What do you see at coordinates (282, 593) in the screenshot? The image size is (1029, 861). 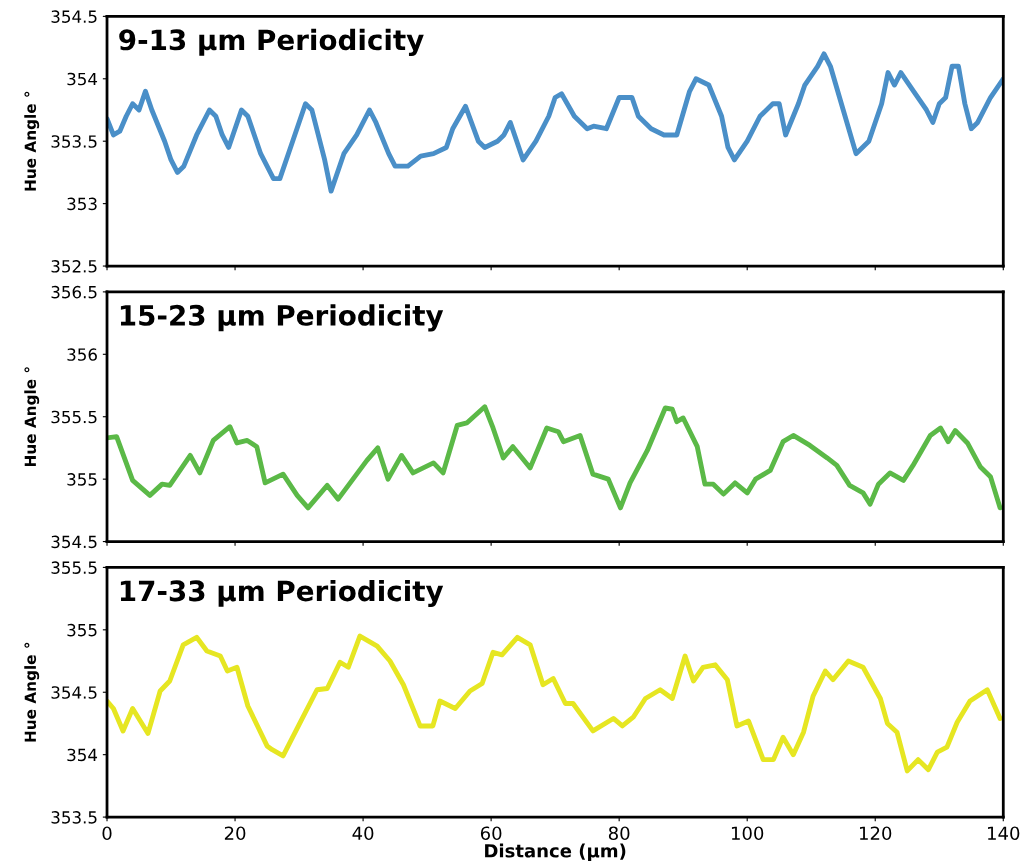 I see `chart-title: 17-33 µm Periodicity` at bounding box center [282, 593].